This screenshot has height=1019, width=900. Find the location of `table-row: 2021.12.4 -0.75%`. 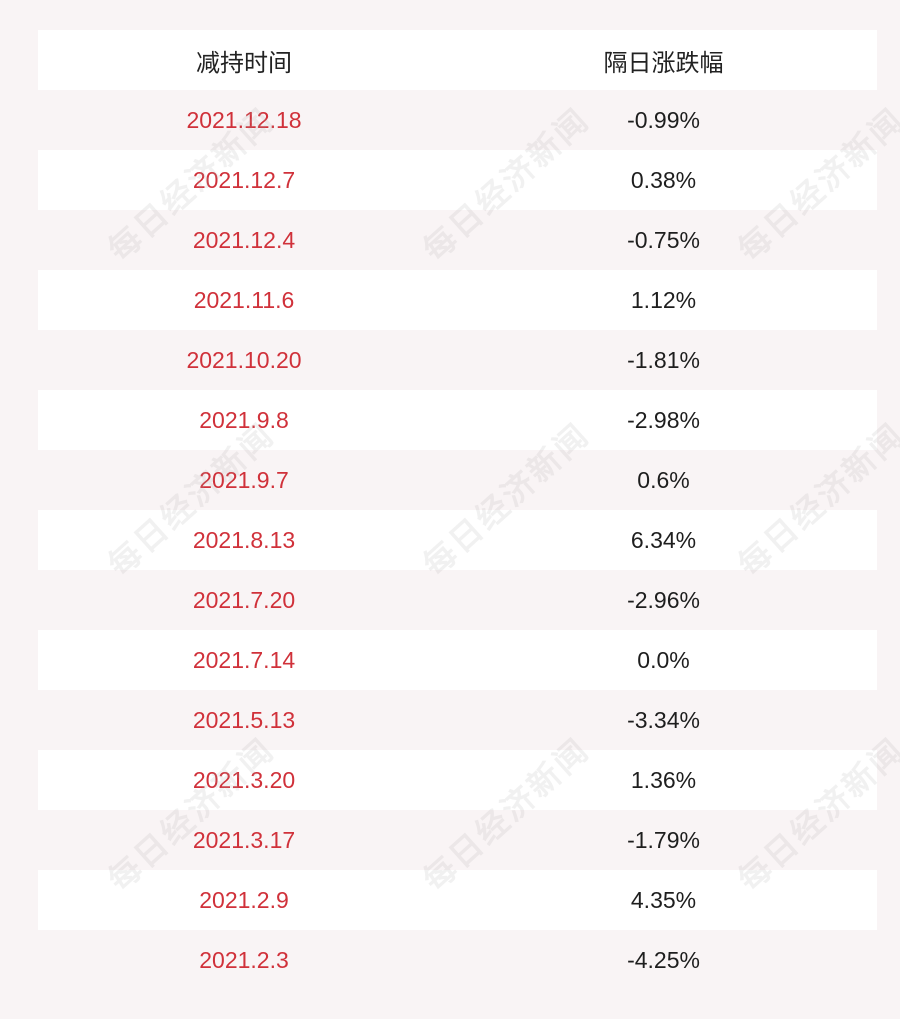

table-row: 2021.12.4 -0.75% is located at coordinates (457, 240).